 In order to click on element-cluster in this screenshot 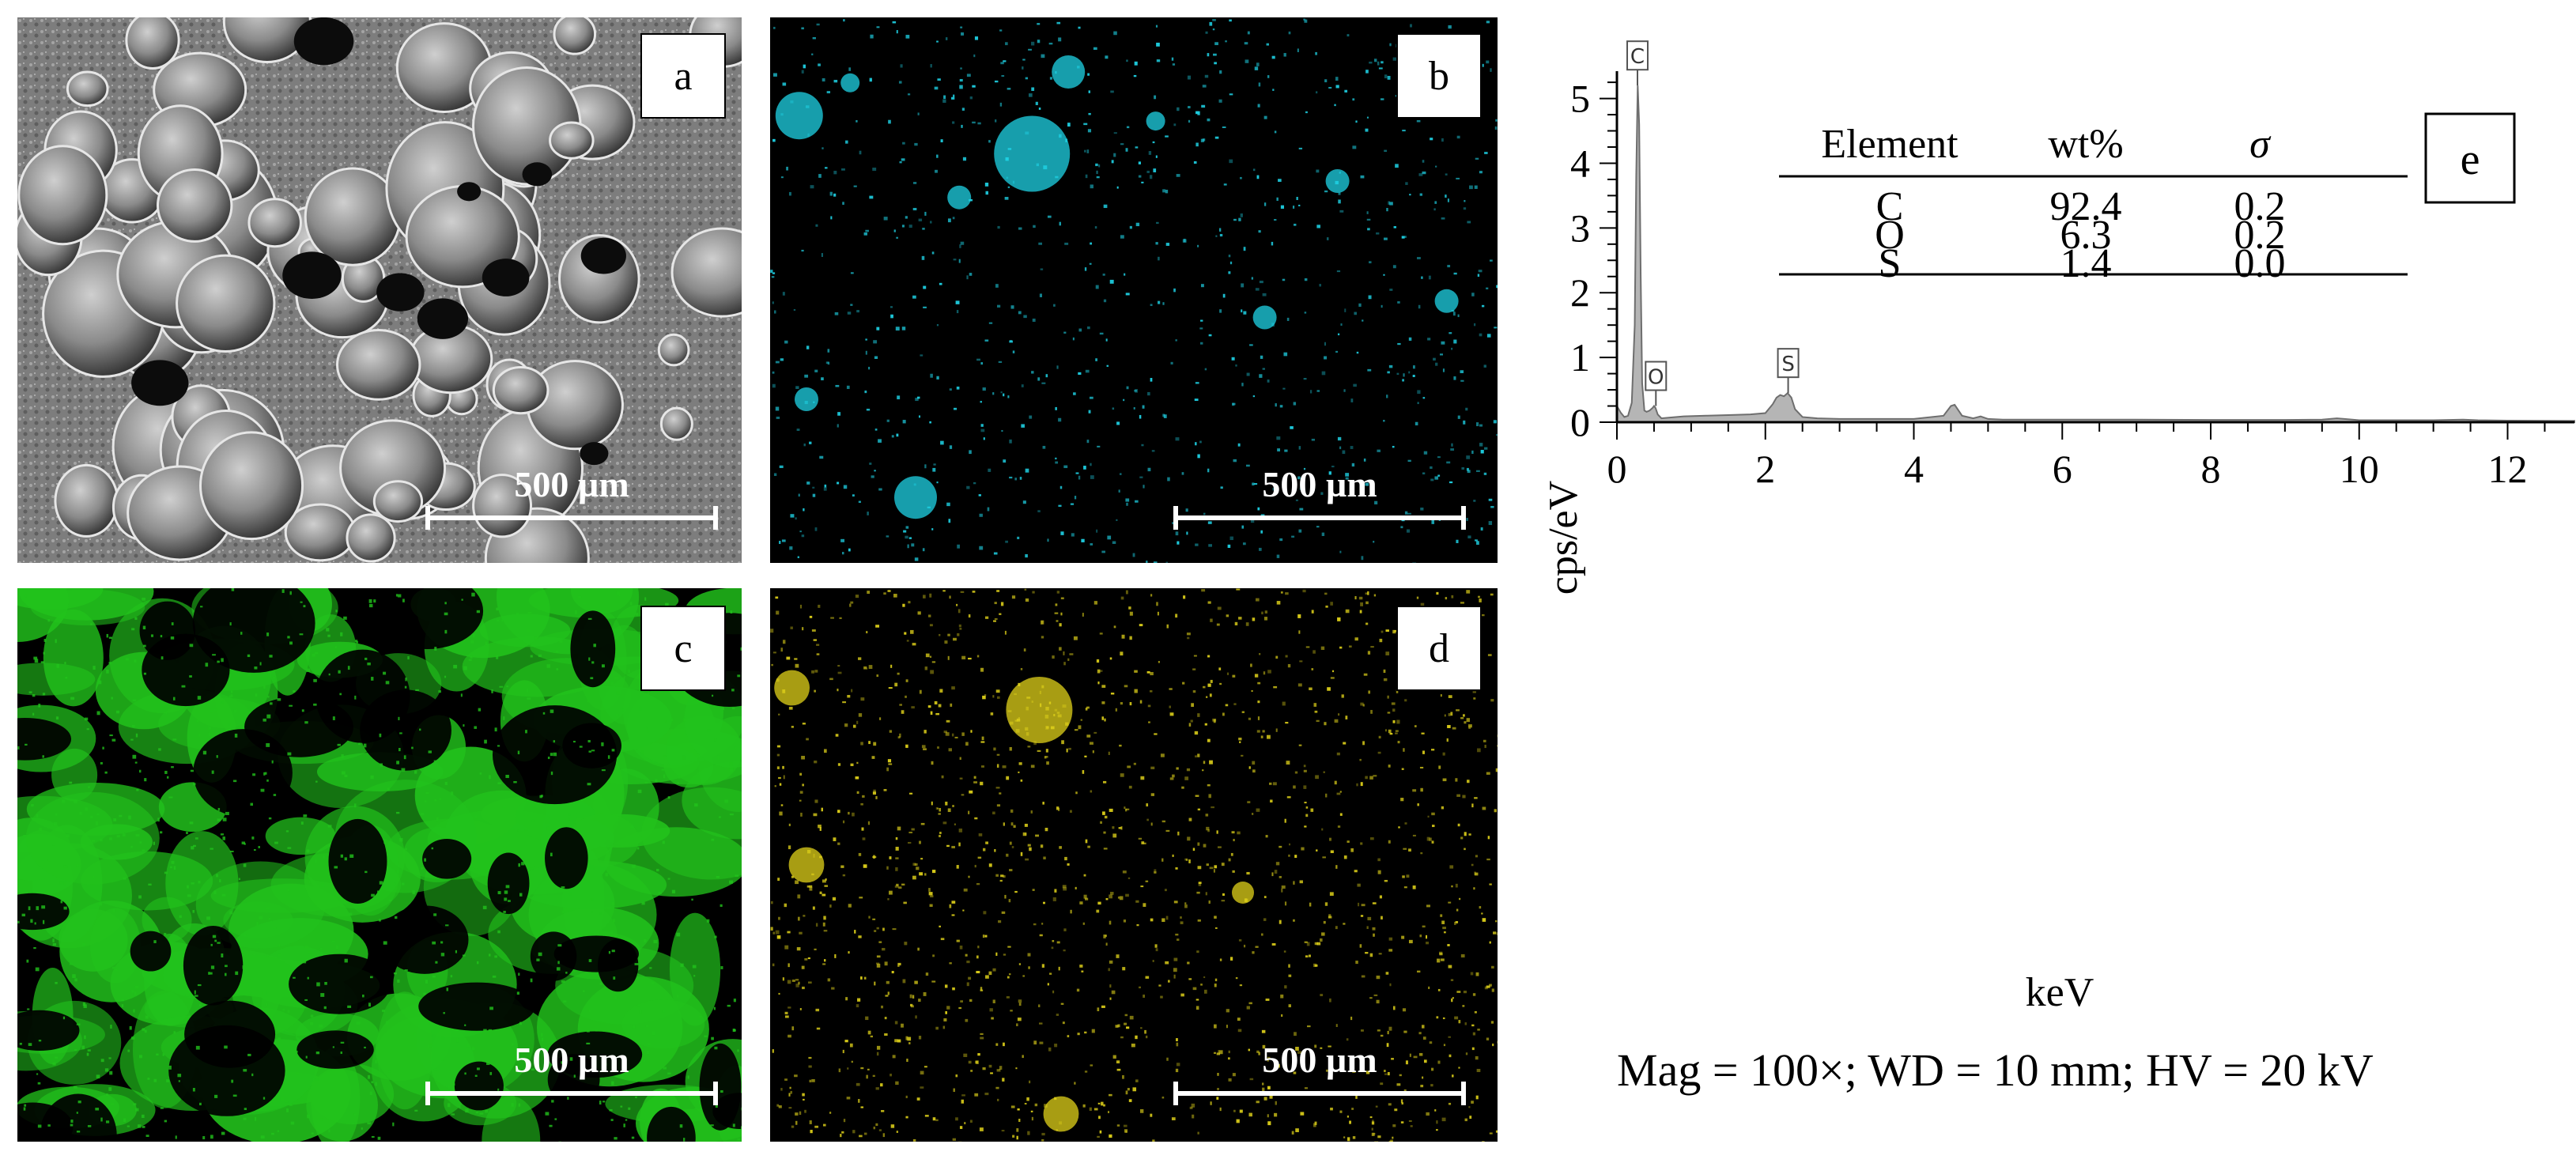, I will do `click(1061, 1114)`.